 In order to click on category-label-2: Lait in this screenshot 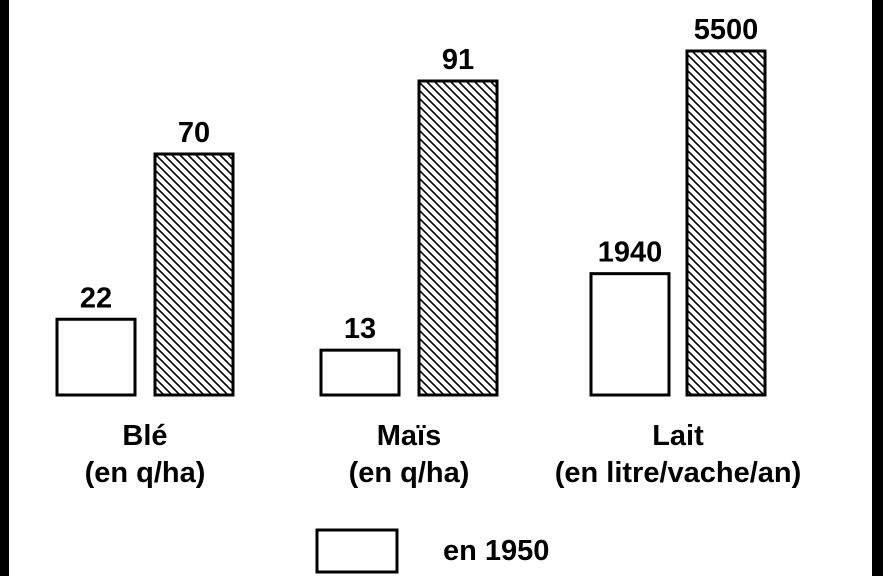, I will do `click(678, 436)`.